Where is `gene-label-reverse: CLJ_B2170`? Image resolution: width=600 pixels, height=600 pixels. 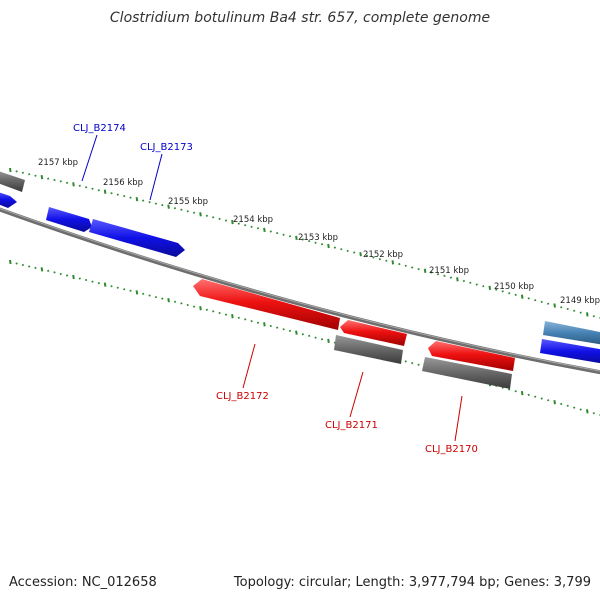 gene-label-reverse: CLJ_B2170 is located at coordinates (451, 449).